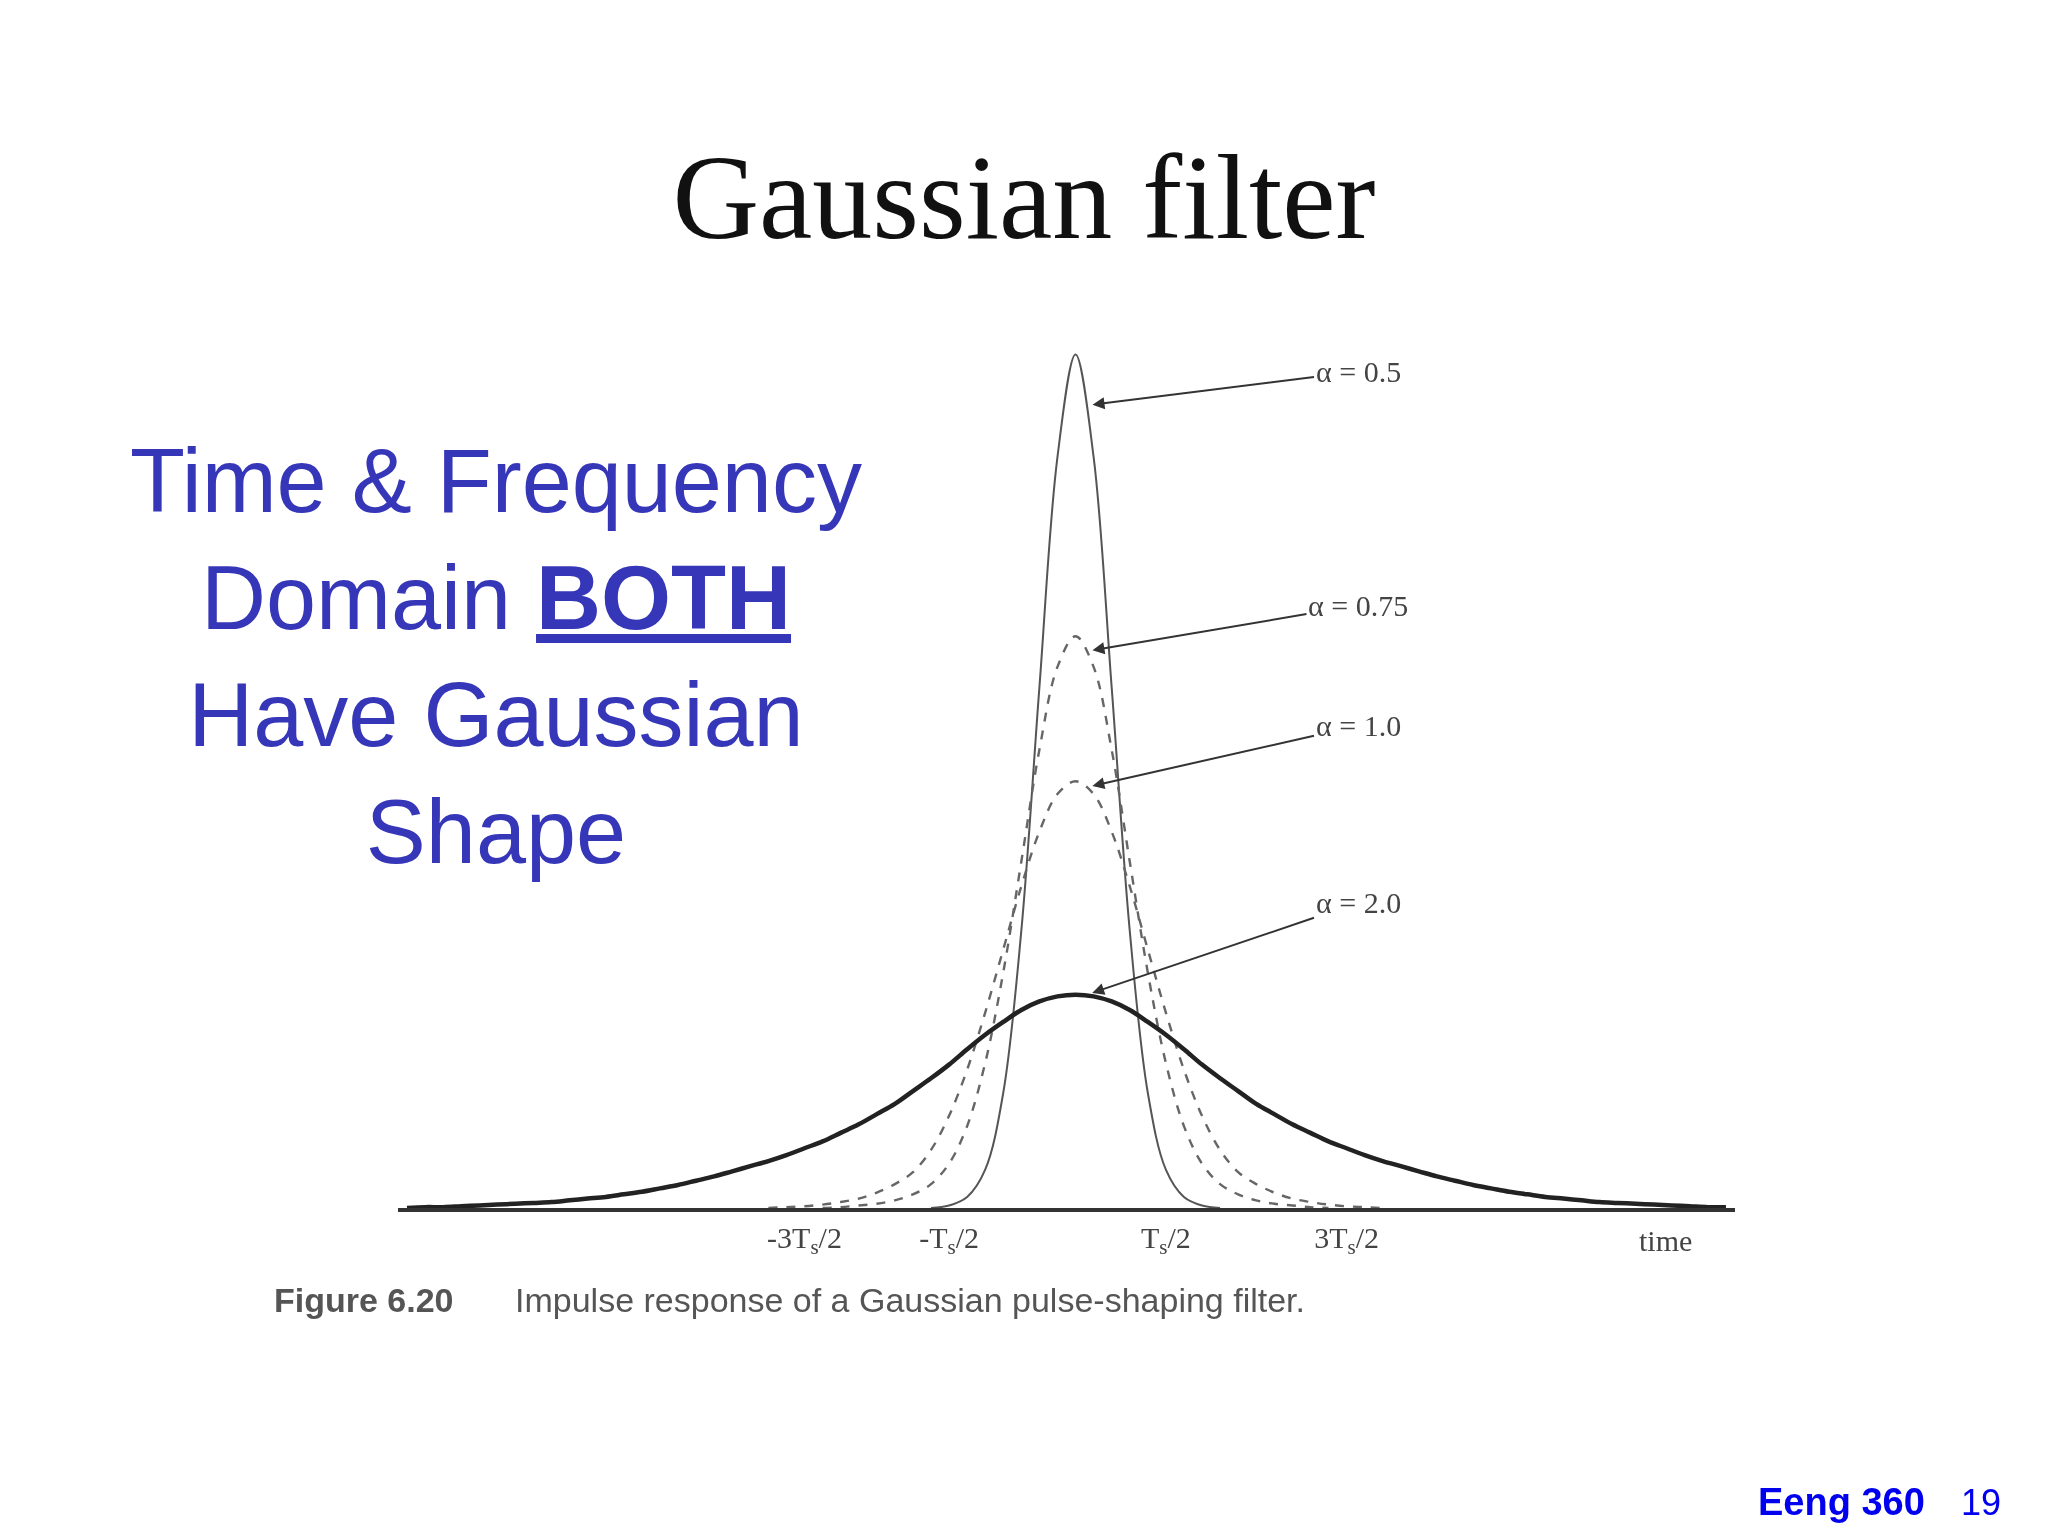 The height and width of the screenshot is (1536, 2048). Describe the element at coordinates (364, 1300) in the screenshot. I see `caption: Figure 6.20` at that location.